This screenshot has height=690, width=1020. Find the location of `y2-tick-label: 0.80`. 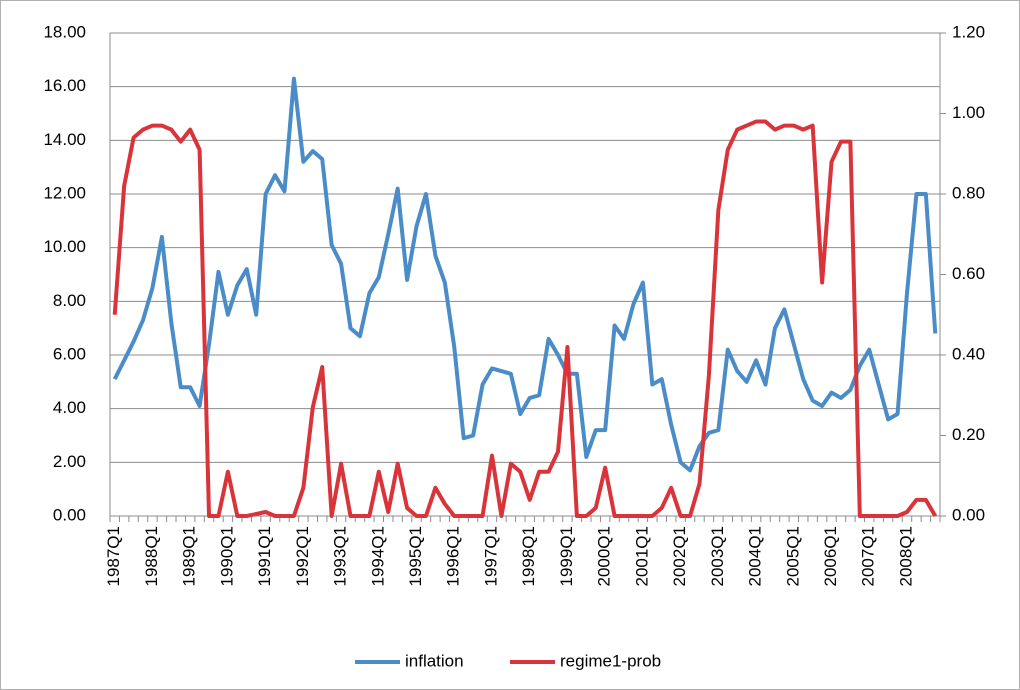

y2-tick-label: 0.80 is located at coordinates (968, 192).